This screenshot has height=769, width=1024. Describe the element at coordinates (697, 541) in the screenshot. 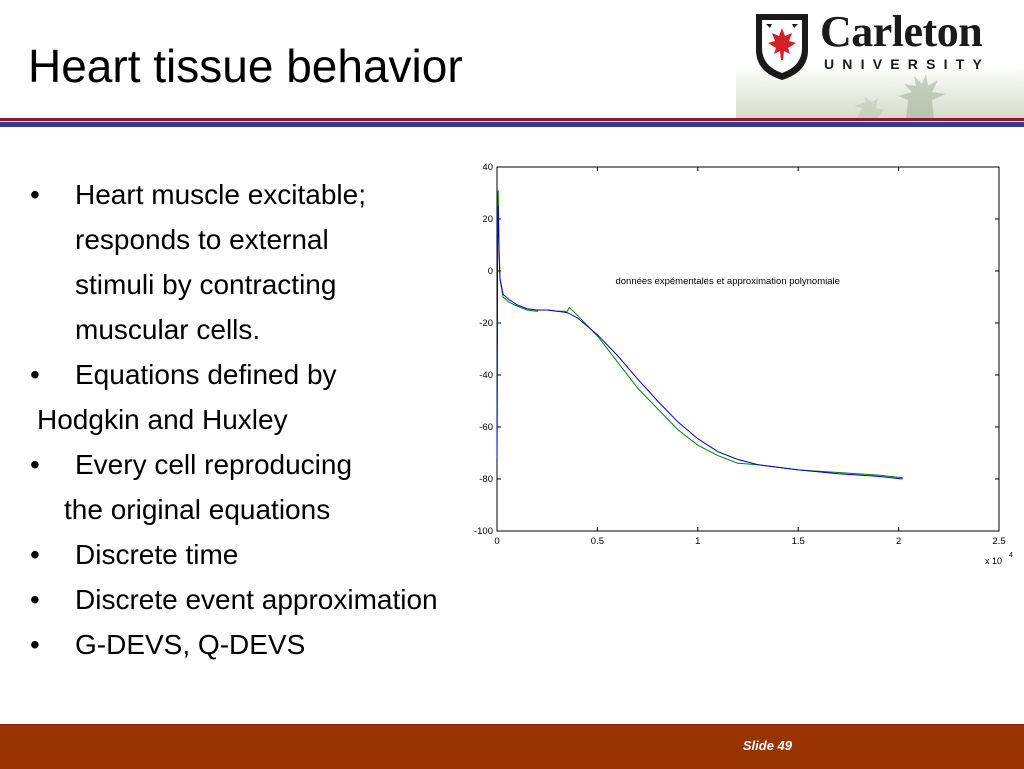

I see `x-tick-label: 1` at that location.